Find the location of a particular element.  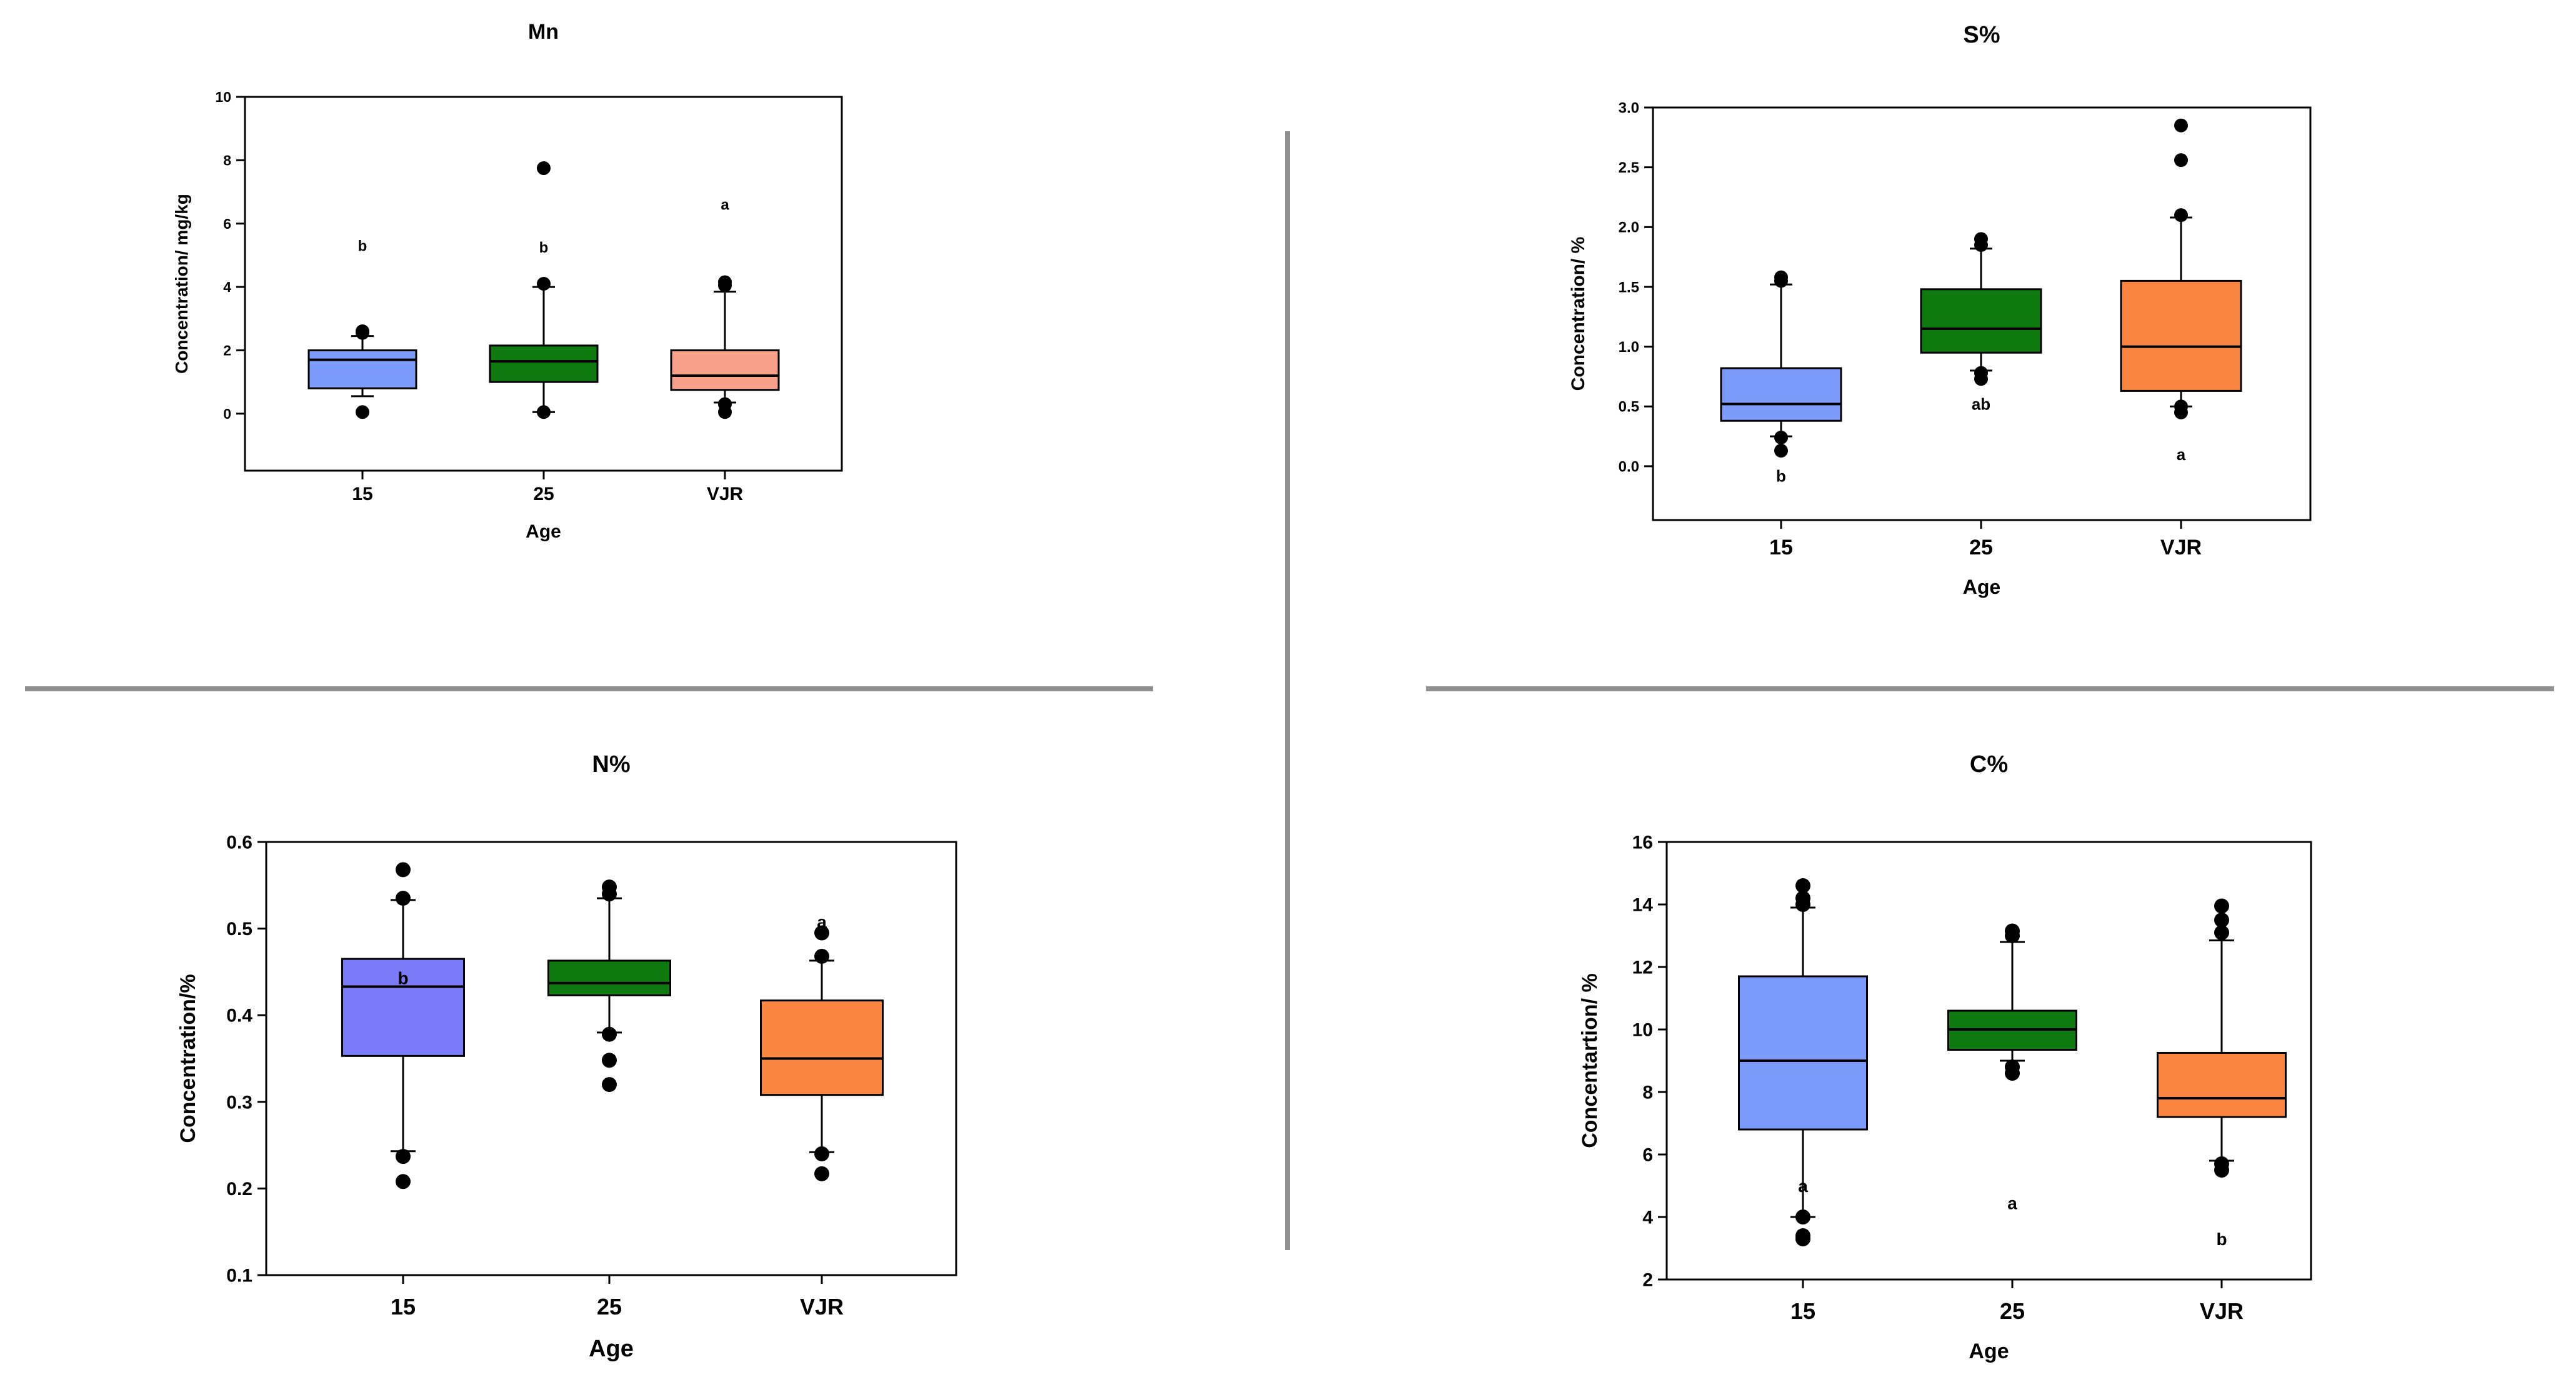

y-axis-label: Concentration/% is located at coordinates (188, 1058).